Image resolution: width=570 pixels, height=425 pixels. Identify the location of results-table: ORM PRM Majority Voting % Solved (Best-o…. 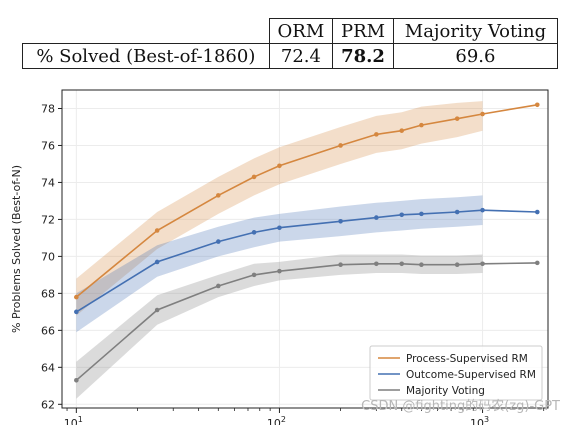
(290, 43).